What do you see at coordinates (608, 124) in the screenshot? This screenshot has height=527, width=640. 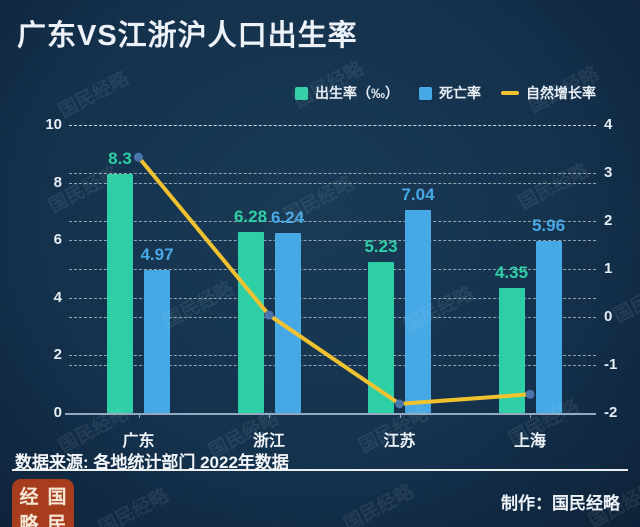 I see `y-axis-right-tick-label: 4` at bounding box center [608, 124].